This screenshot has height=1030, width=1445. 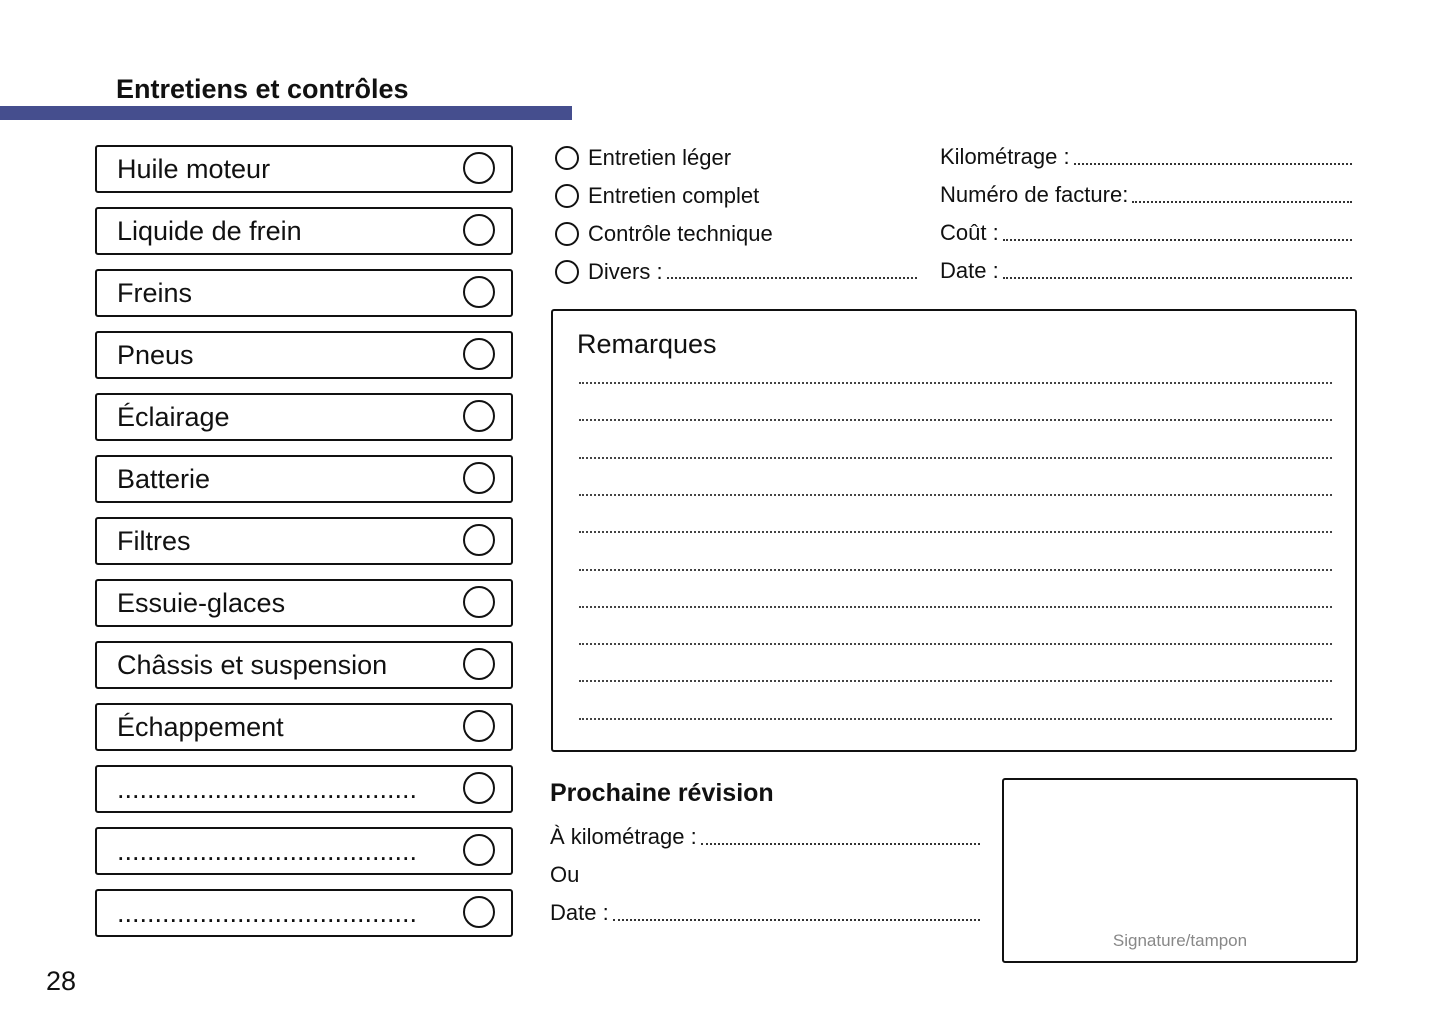 I want to click on next-date-label: Date :, so click(x=579, y=912).